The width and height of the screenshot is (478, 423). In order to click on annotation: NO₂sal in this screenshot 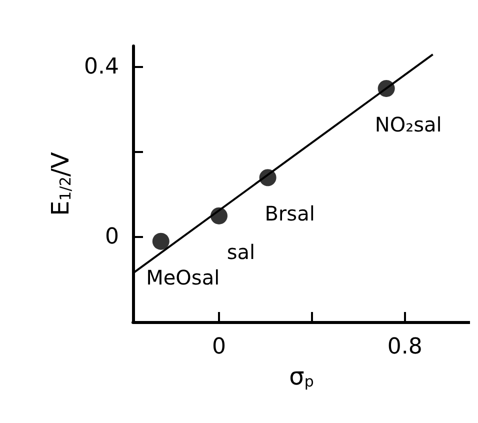, I will do `click(408, 124)`.